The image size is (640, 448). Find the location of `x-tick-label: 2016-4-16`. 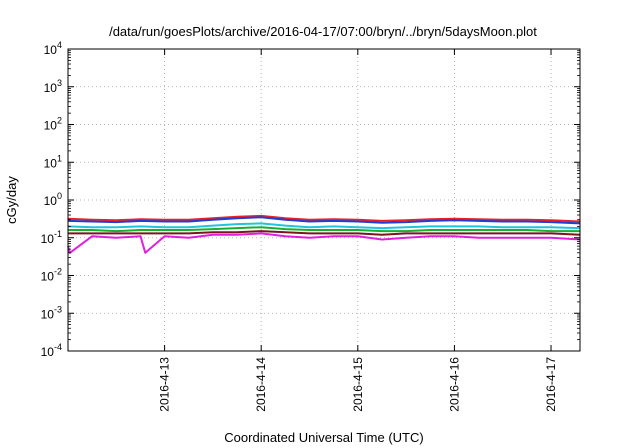

x-tick-label: 2016-4-16 is located at coordinates (454, 384).